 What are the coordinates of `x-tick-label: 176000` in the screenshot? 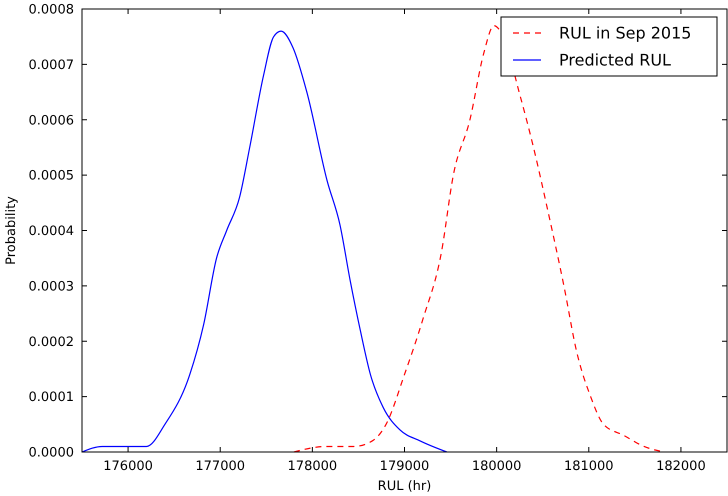 It's located at (128, 466).